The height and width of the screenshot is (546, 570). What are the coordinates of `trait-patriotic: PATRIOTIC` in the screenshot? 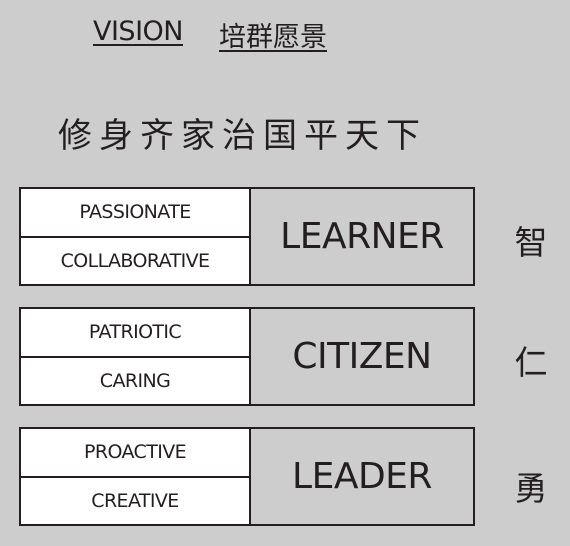 It's located at (135, 332).